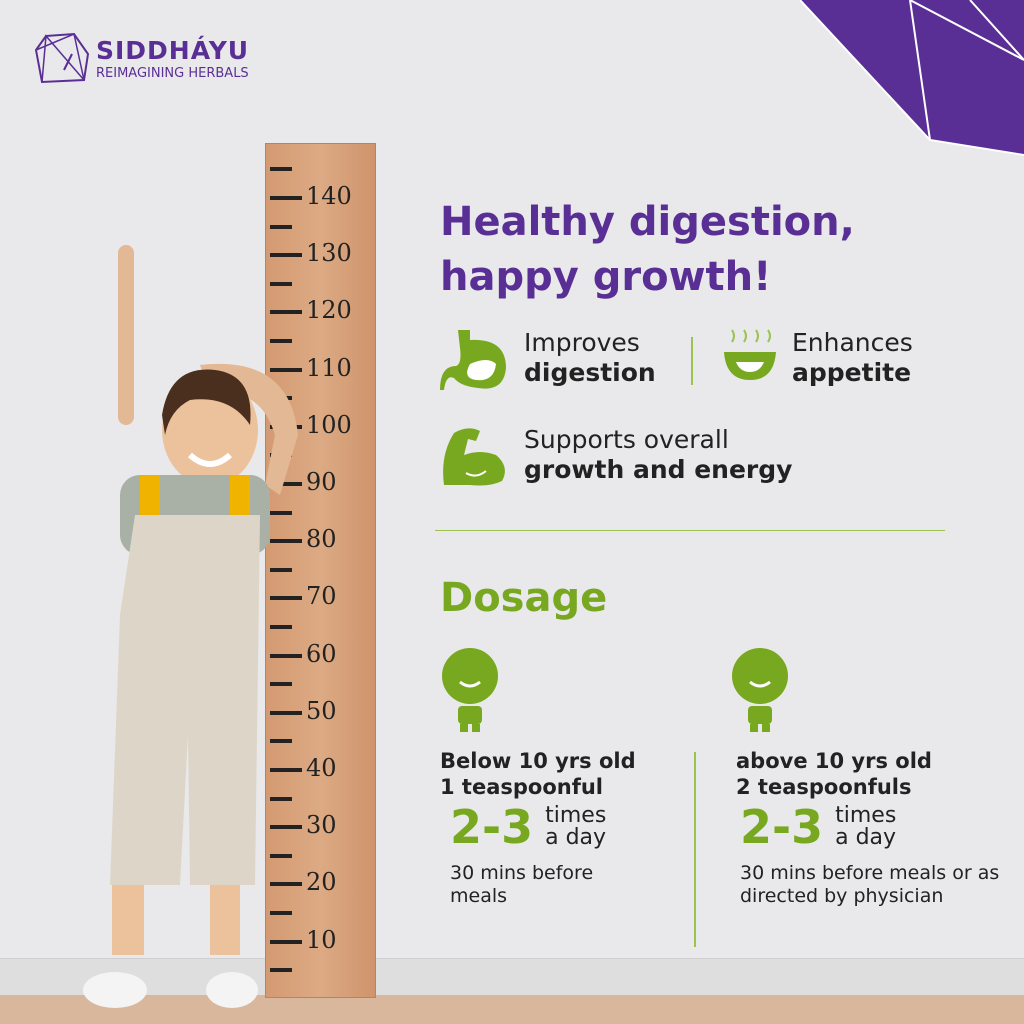 Image resolution: width=1024 pixels, height=1024 pixels. Describe the element at coordinates (626, 439) in the screenshot. I see `benefit-light: Supports overall` at that location.